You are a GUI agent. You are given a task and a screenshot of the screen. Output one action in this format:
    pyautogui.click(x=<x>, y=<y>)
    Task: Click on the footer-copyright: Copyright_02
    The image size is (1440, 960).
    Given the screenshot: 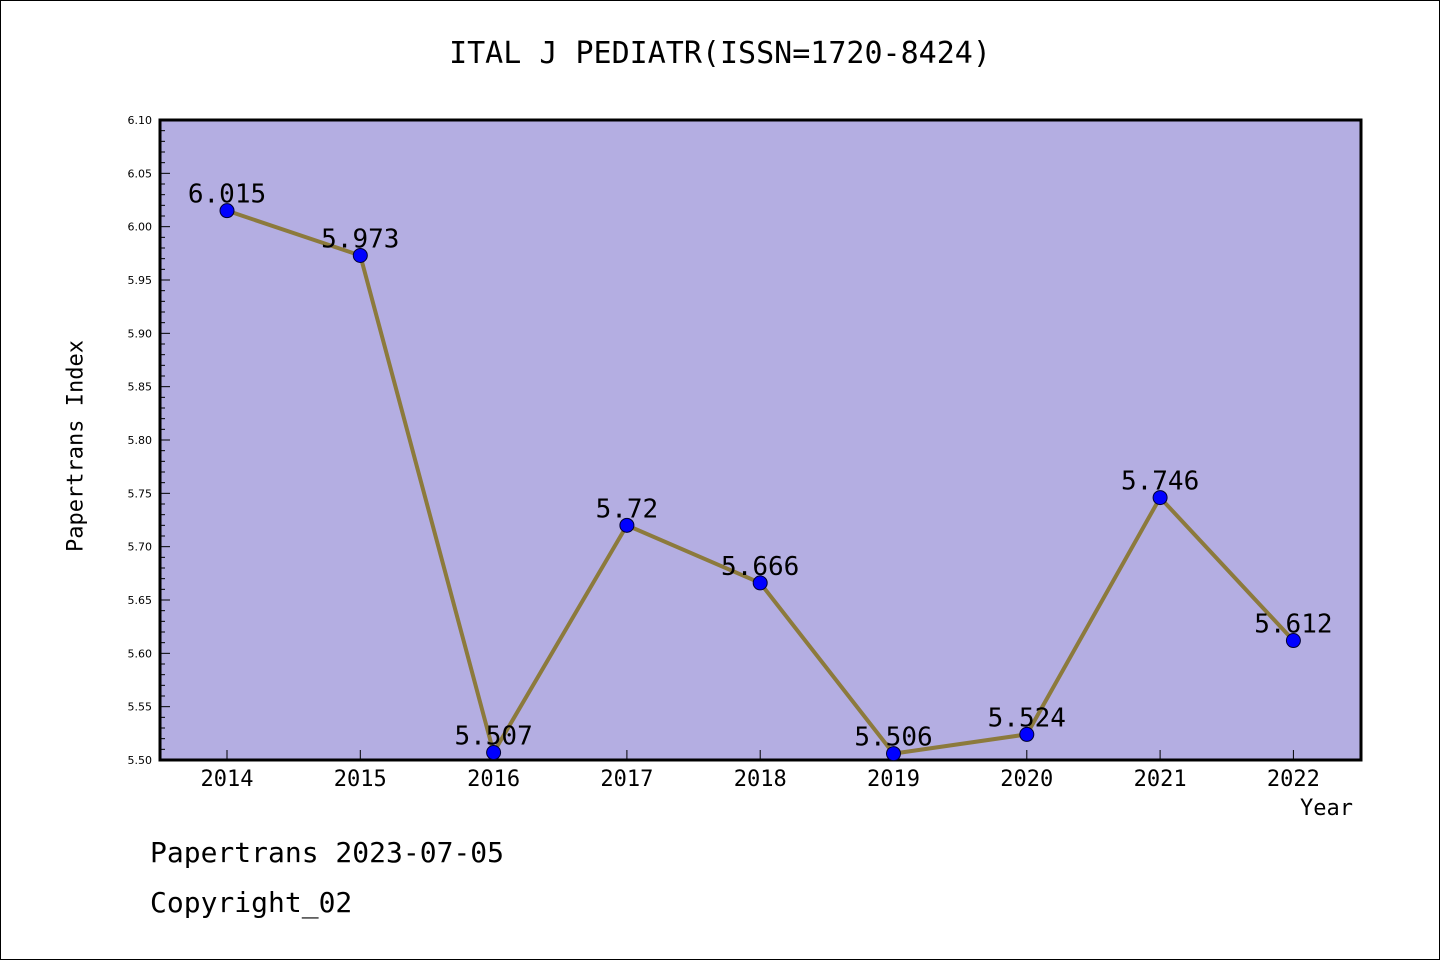 What is the action you would take?
    pyautogui.click(x=251, y=902)
    